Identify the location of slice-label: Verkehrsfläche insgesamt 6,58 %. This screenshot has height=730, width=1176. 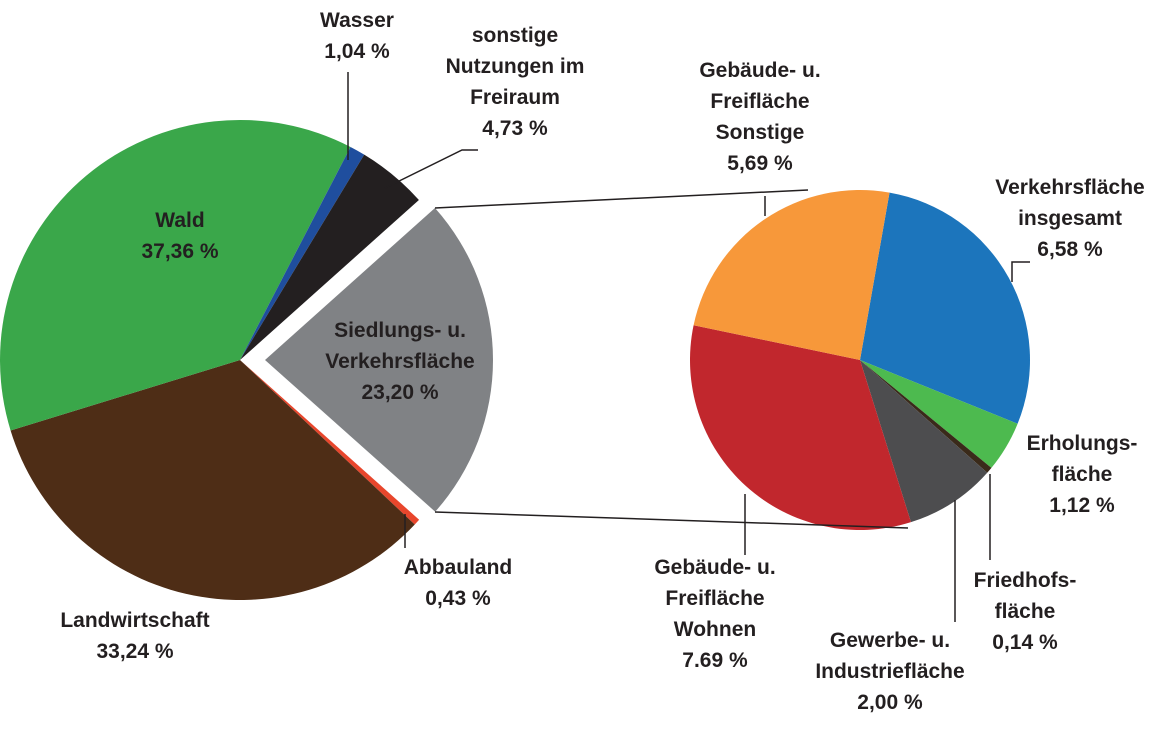
(1070, 218).